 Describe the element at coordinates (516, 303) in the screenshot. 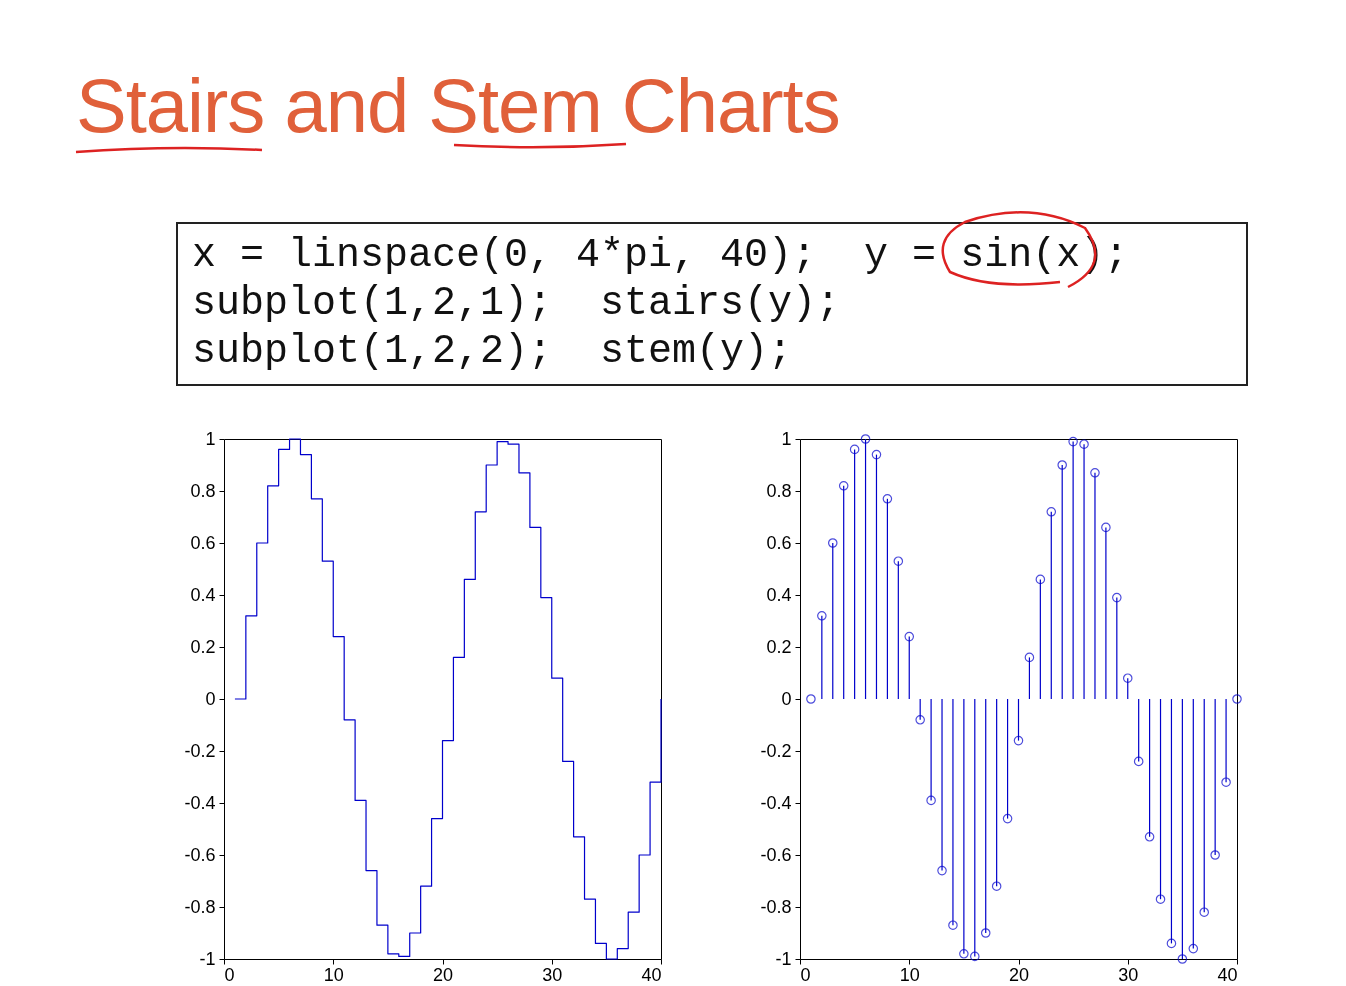

I see `text: subplot(1,2,1); stairs(y);` at that location.